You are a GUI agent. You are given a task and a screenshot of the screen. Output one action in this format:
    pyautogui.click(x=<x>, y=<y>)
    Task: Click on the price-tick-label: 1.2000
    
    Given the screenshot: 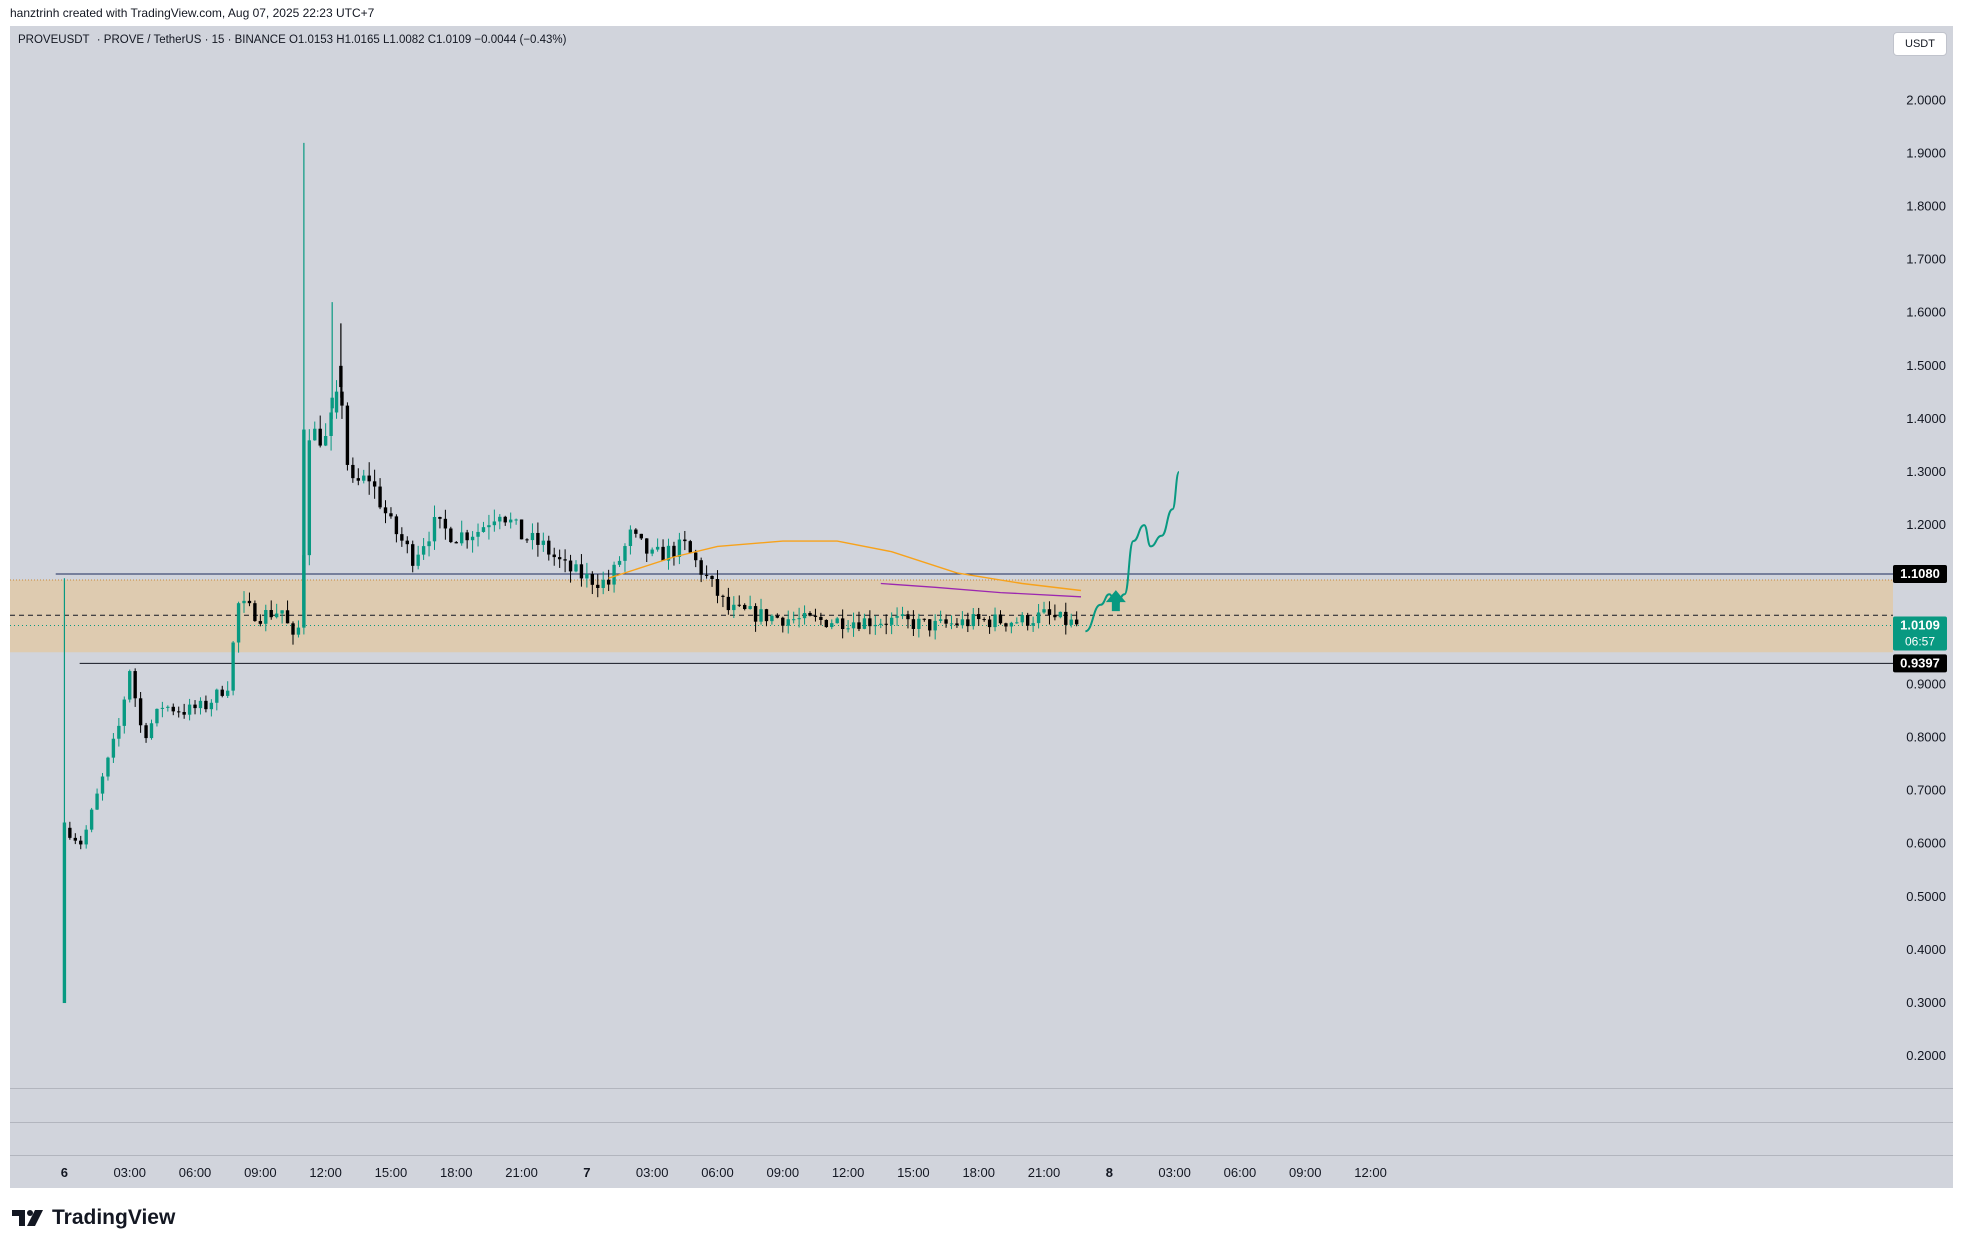 What is the action you would take?
    pyautogui.click(x=1926, y=524)
    